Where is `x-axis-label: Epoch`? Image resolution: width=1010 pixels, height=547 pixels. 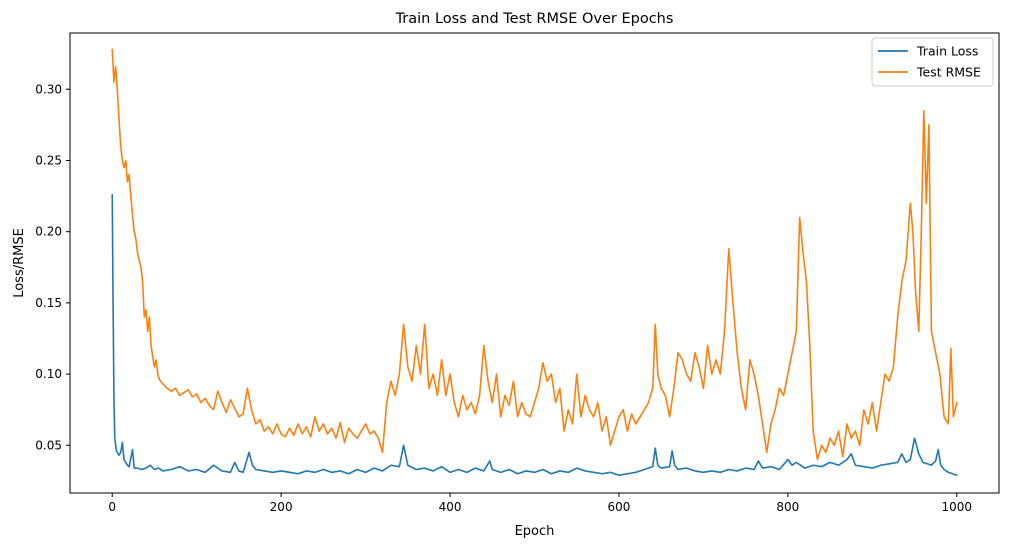
x-axis-label: Epoch is located at coordinates (535, 531).